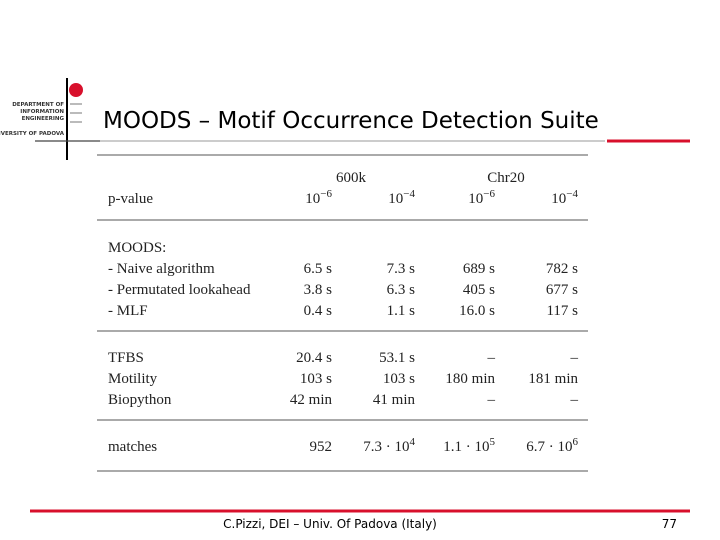 This screenshot has height=540, width=720. I want to click on logo-text: INFORMATION, so click(42, 112).